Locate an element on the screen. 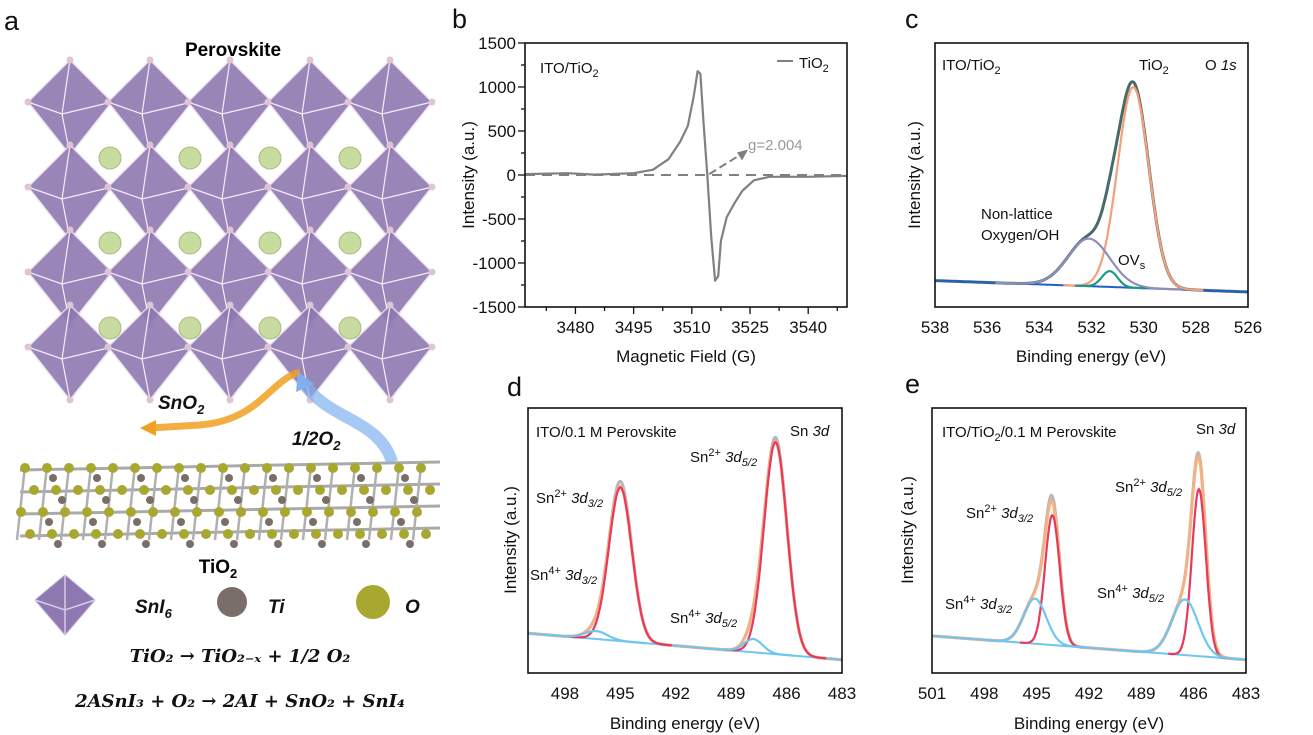  b-y-axis-label: Intensity (a.u.) is located at coordinates (468, 175).